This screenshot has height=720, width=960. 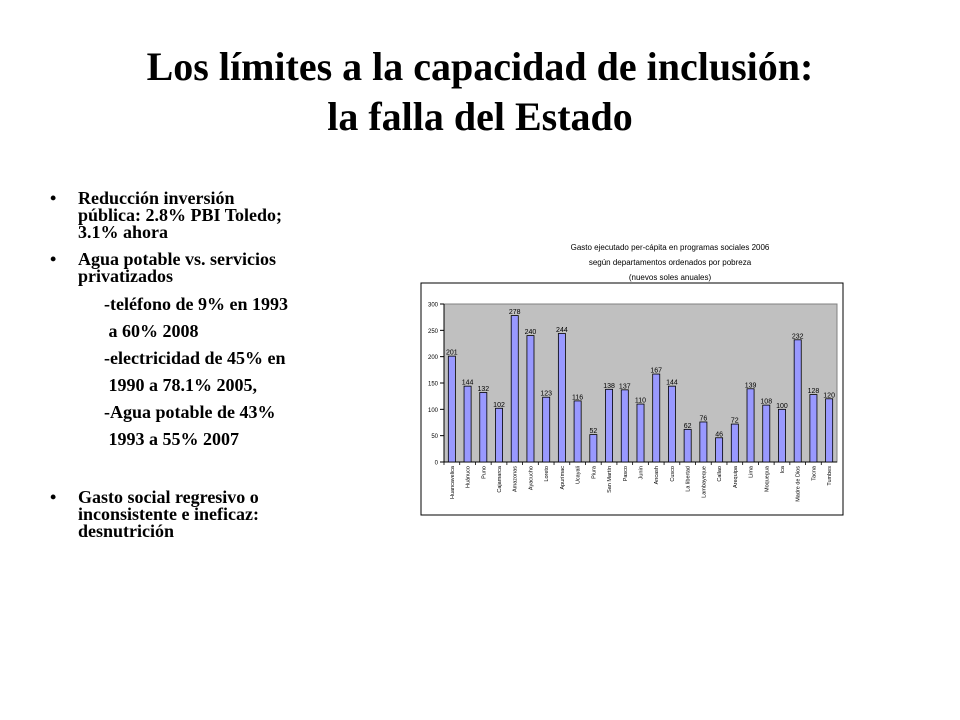 What do you see at coordinates (579, 475) in the screenshot?
I see `x-tick-label: Ucayali` at bounding box center [579, 475].